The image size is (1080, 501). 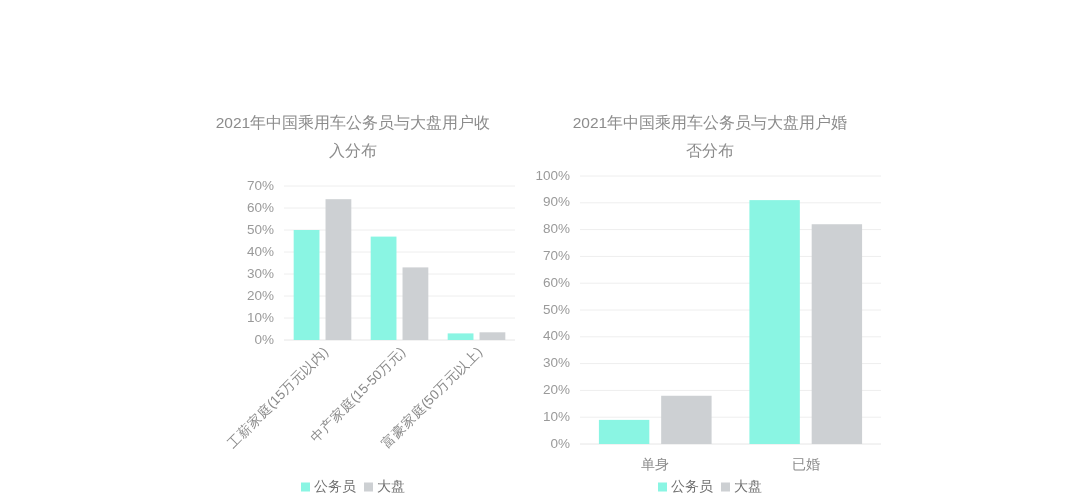 I want to click on title: 2021年中国乘用车公务员与大盘用户收入分布, so click(x=353, y=137).